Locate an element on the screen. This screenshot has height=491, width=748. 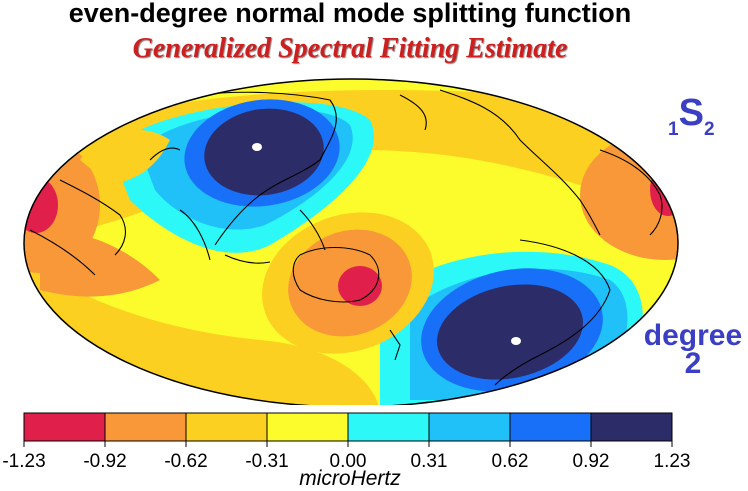
mode-degree-index: 2 is located at coordinates (709, 129).